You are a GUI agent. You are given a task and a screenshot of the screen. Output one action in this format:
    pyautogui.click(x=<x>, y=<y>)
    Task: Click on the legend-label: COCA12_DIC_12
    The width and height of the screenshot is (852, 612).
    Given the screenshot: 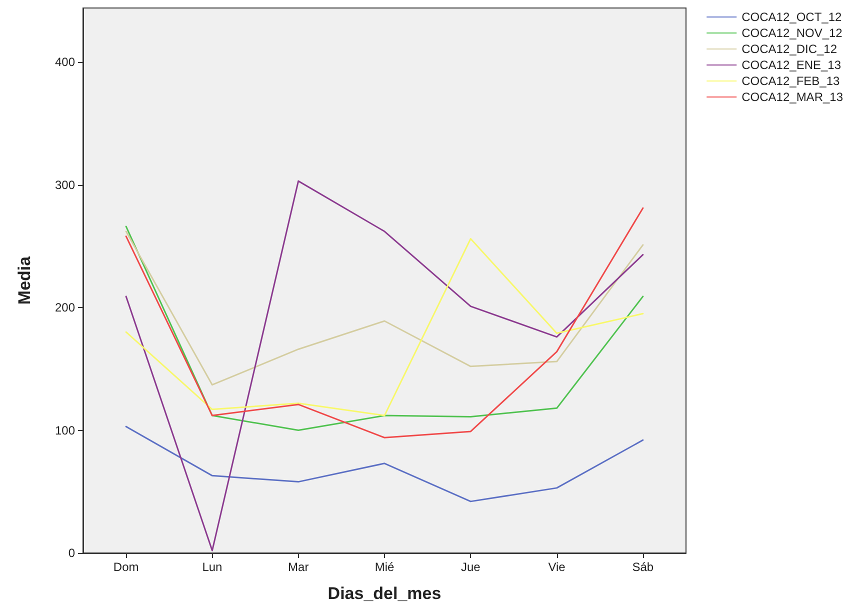 What is the action you would take?
    pyautogui.click(x=790, y=49)
    